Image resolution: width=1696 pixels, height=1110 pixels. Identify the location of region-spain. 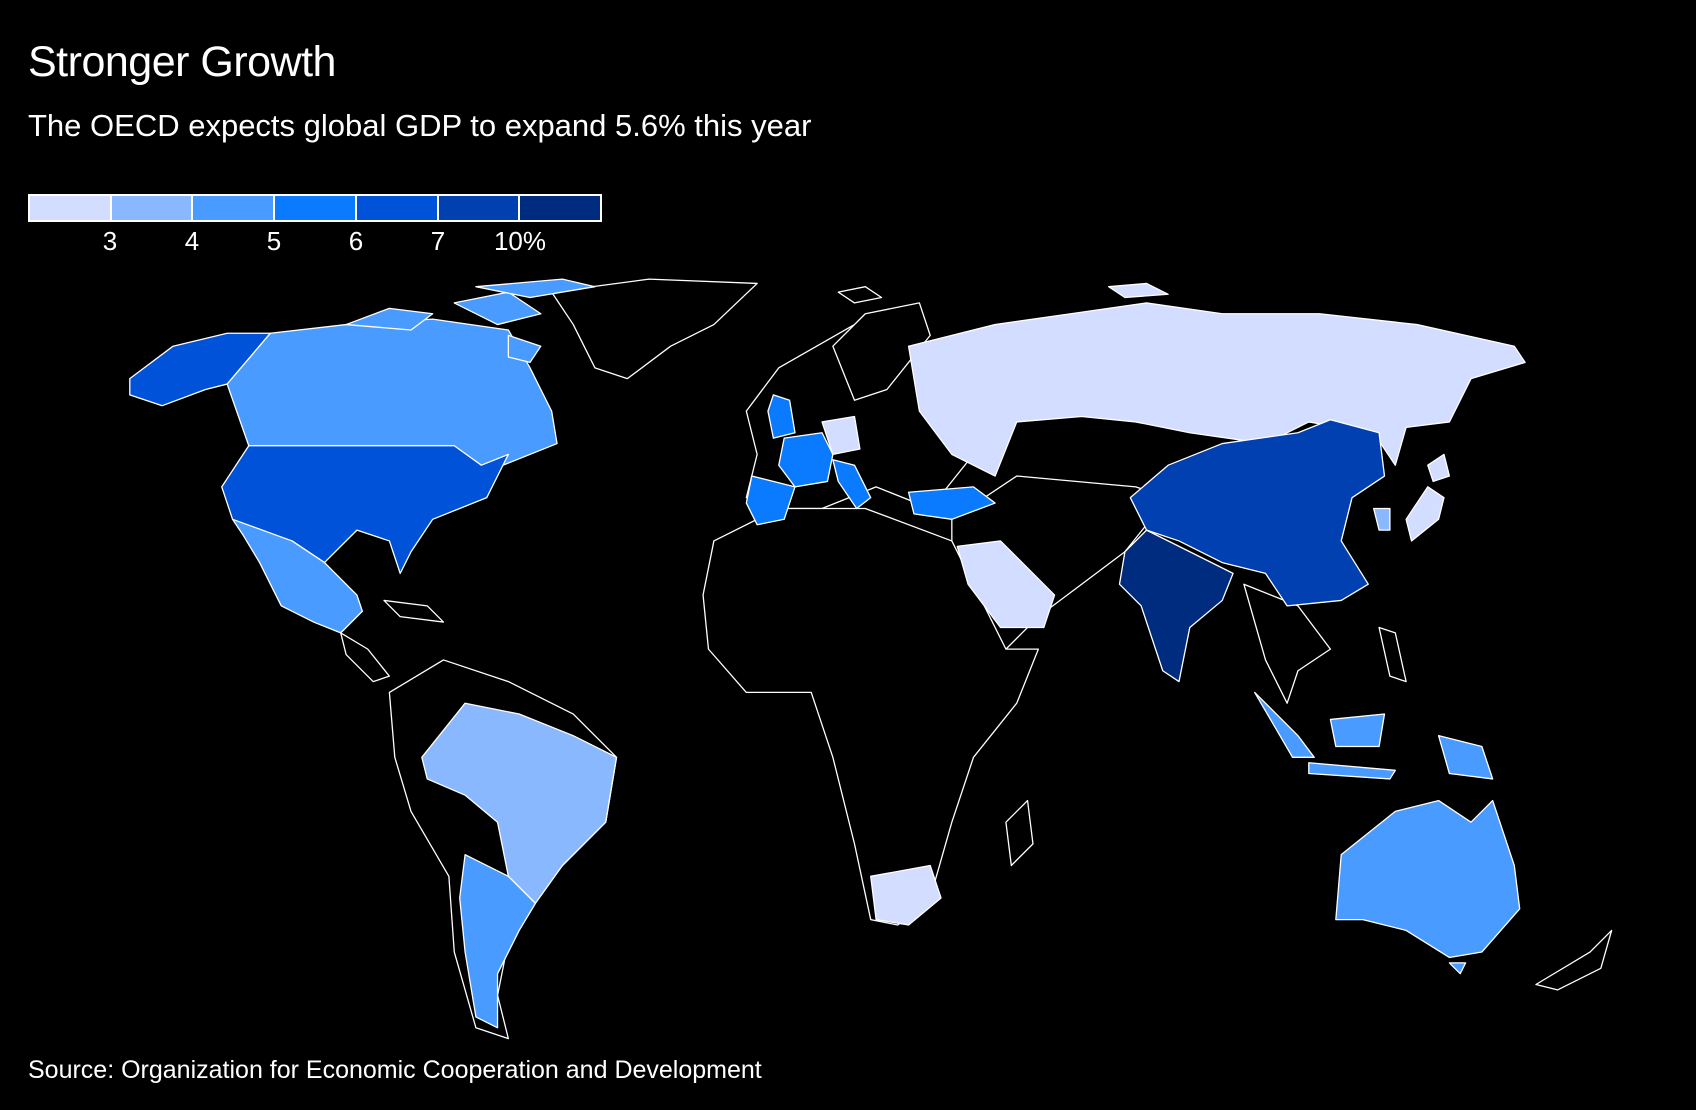
(770, 500).